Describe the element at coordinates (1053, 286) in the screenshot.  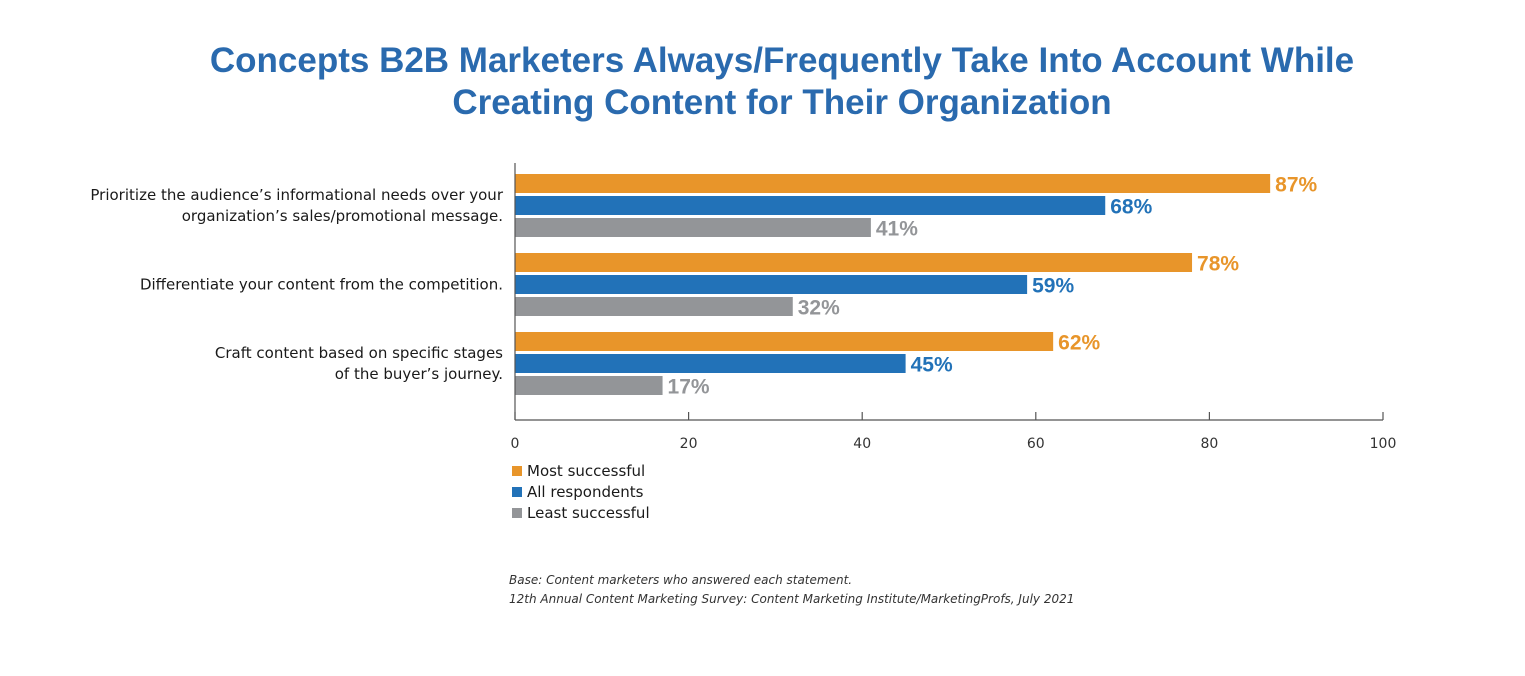
I see `data-label-2-2: 59%` at that location.